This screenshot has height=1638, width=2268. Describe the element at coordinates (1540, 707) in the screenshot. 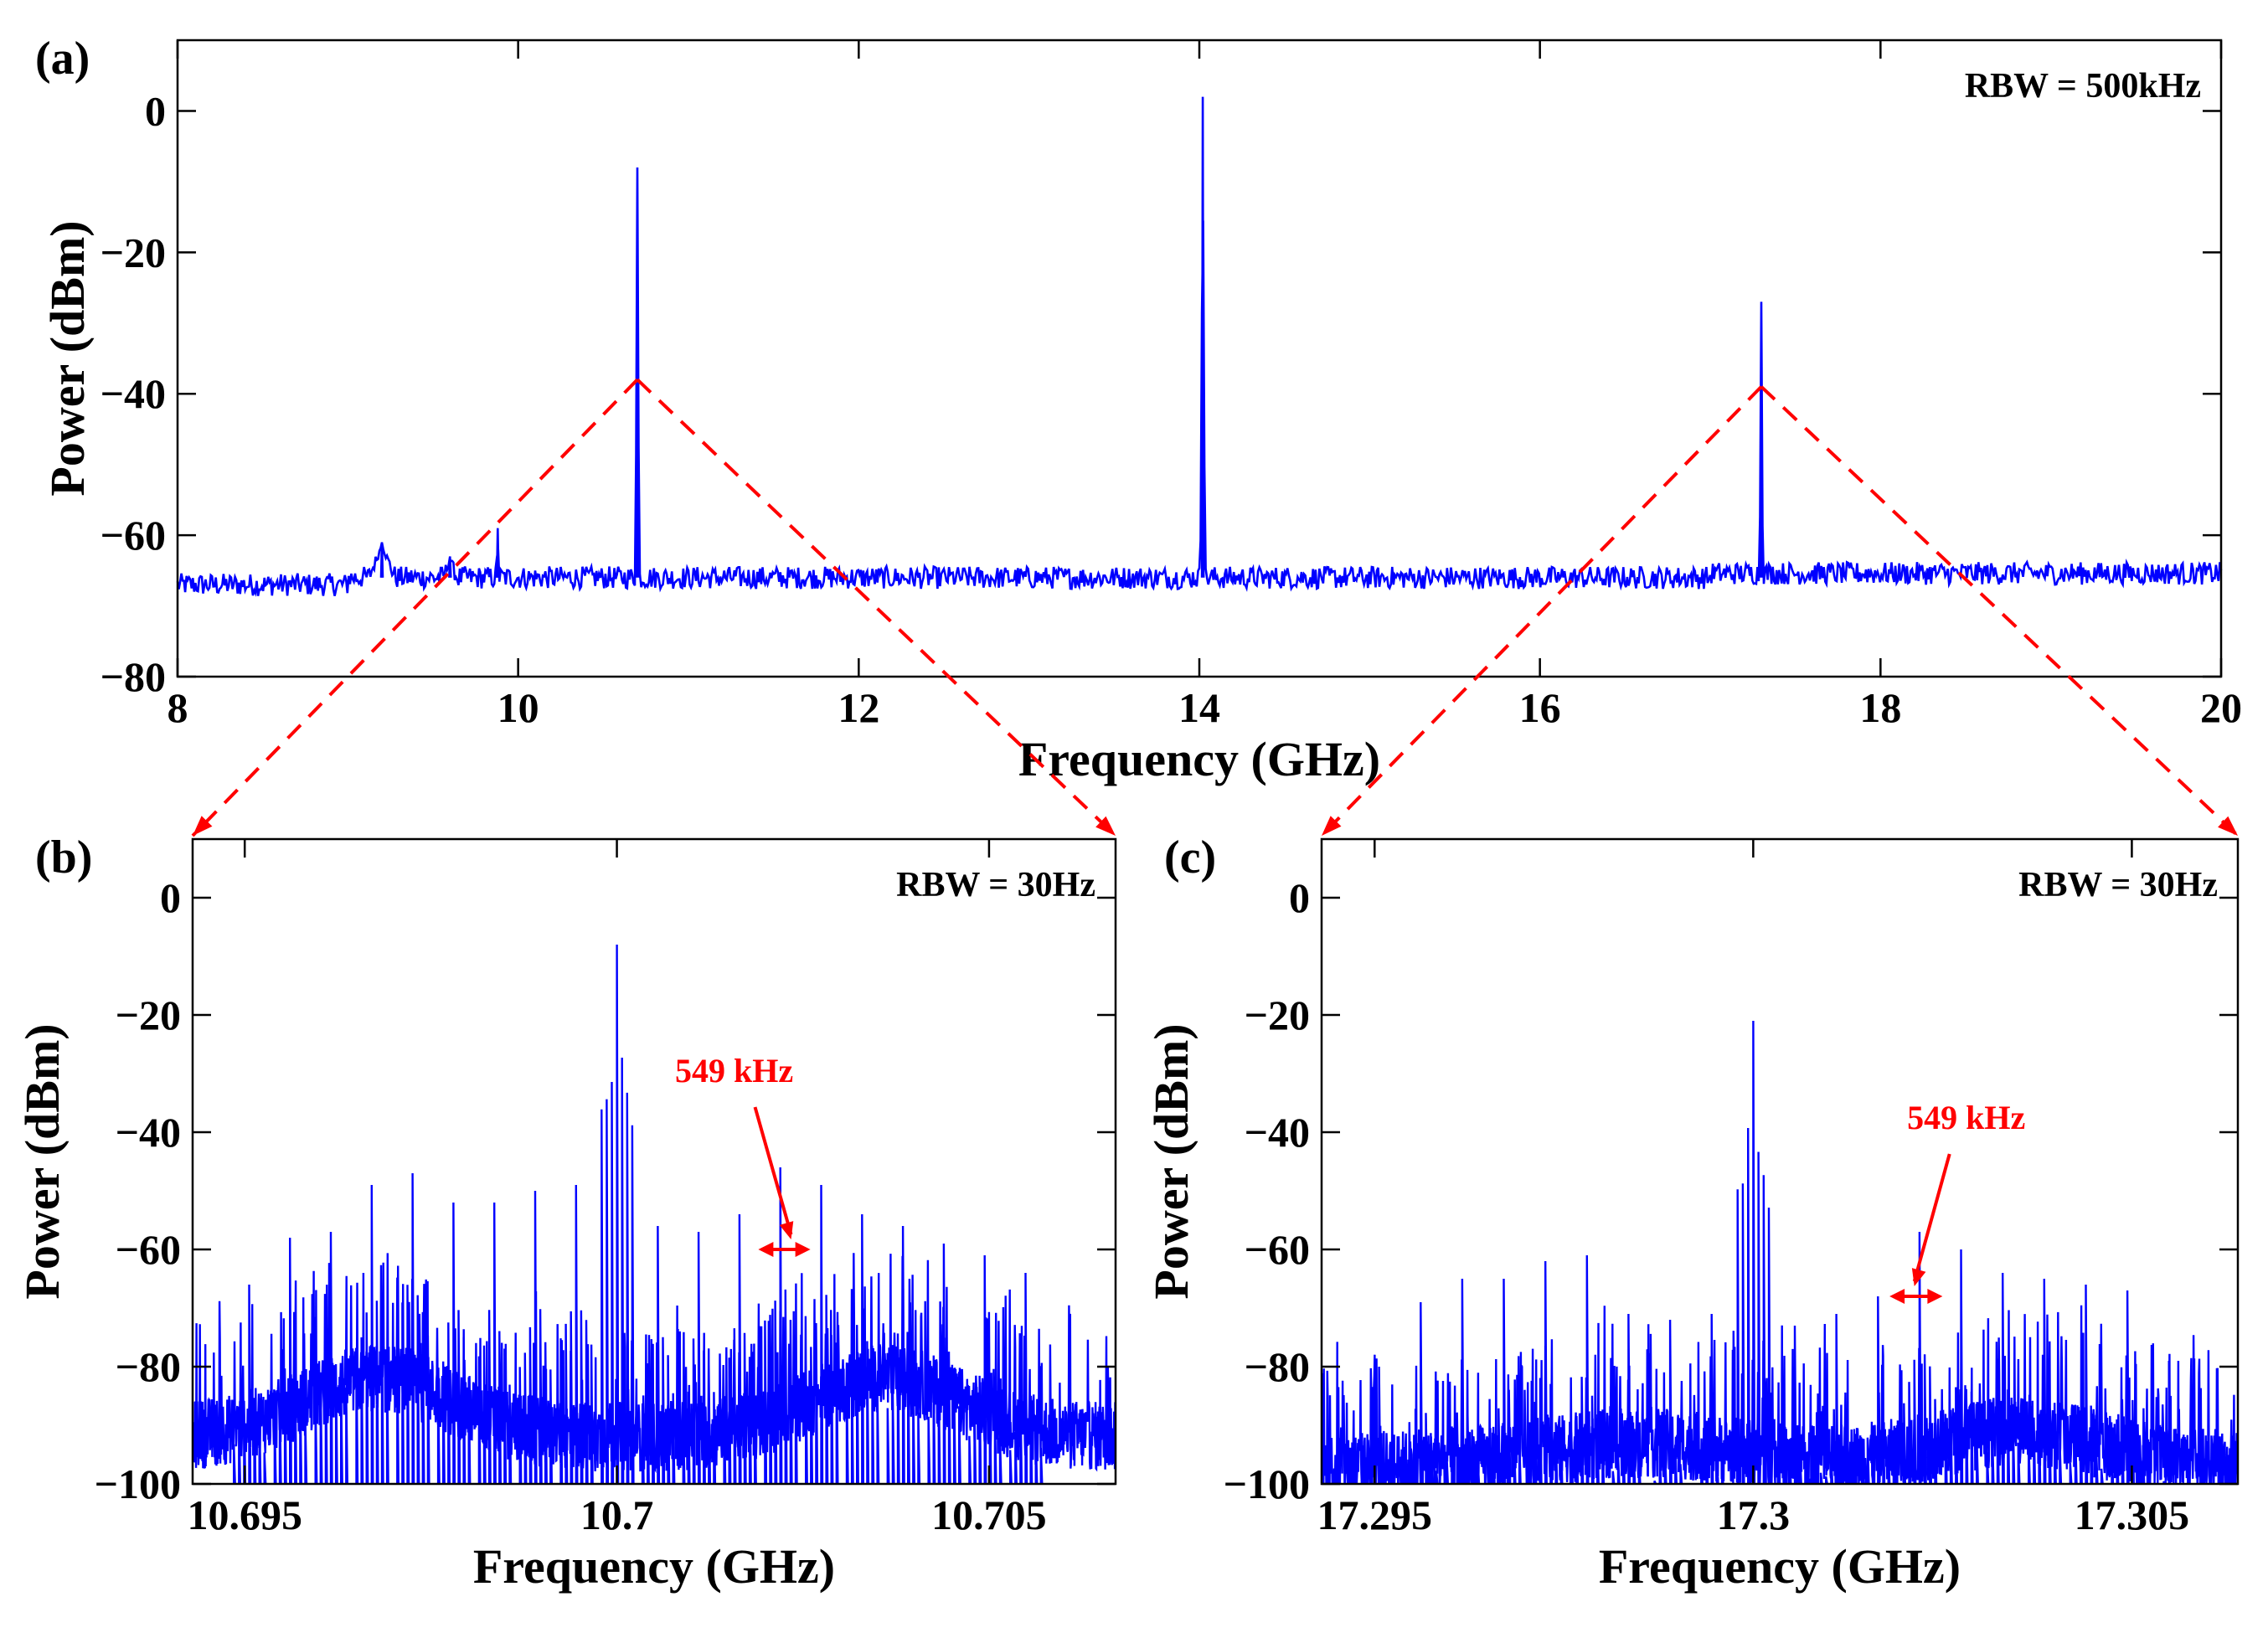

I see `x-tick-label: 16` at that location.